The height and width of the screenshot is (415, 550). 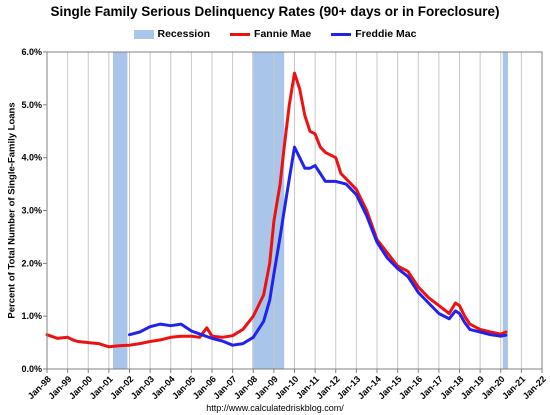 I want to click on legend-label-fannie-mae: Fannie Mae, so click(x=283, y=34).